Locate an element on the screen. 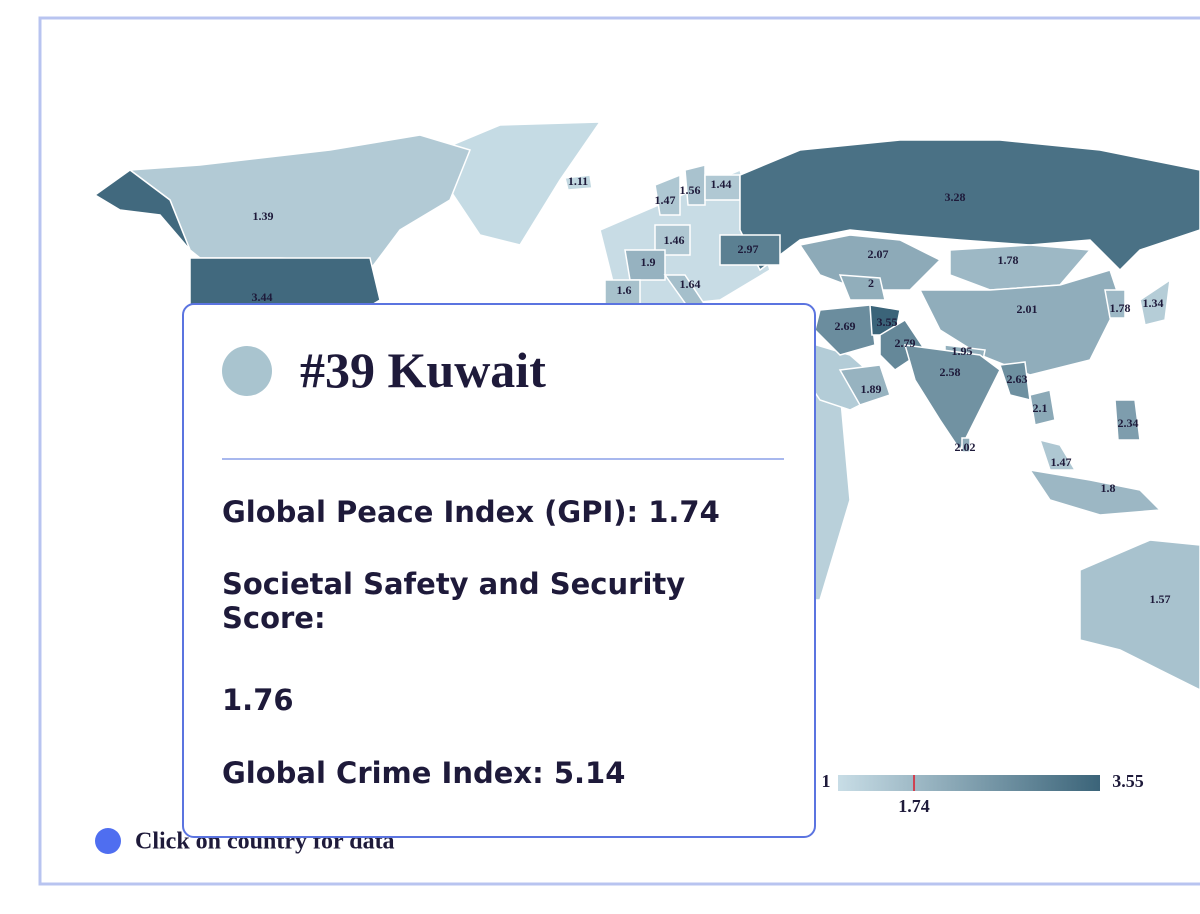 The height and width of the screenshot is (914, 1200). crime-row: Global Crime Index: 5.14 is located at coordinates (482, 773).